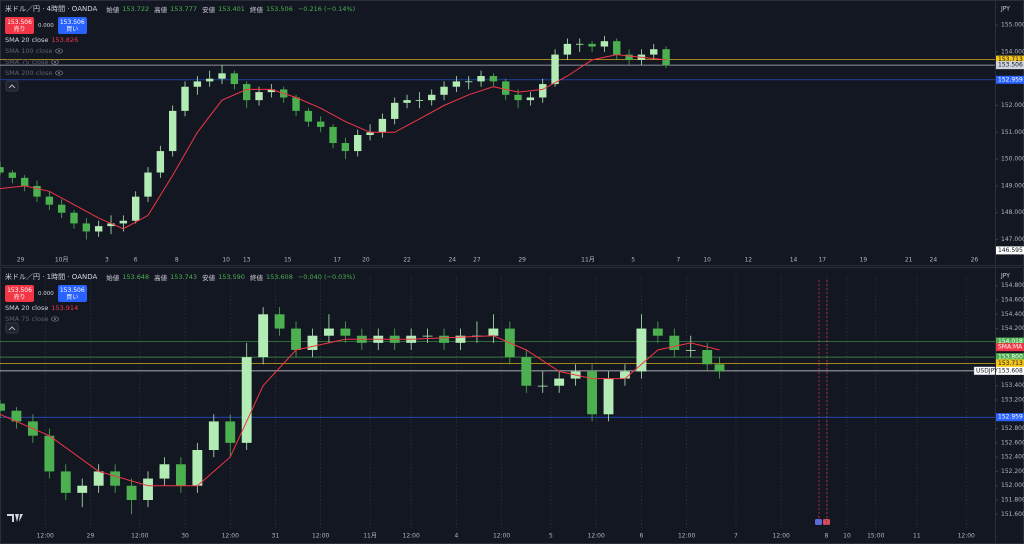 This screenshot has height=544, width=1024. Describe the element at coordinates (1010, 370) in the screenshot. I see `price-tag-label: 153.608` at that location.